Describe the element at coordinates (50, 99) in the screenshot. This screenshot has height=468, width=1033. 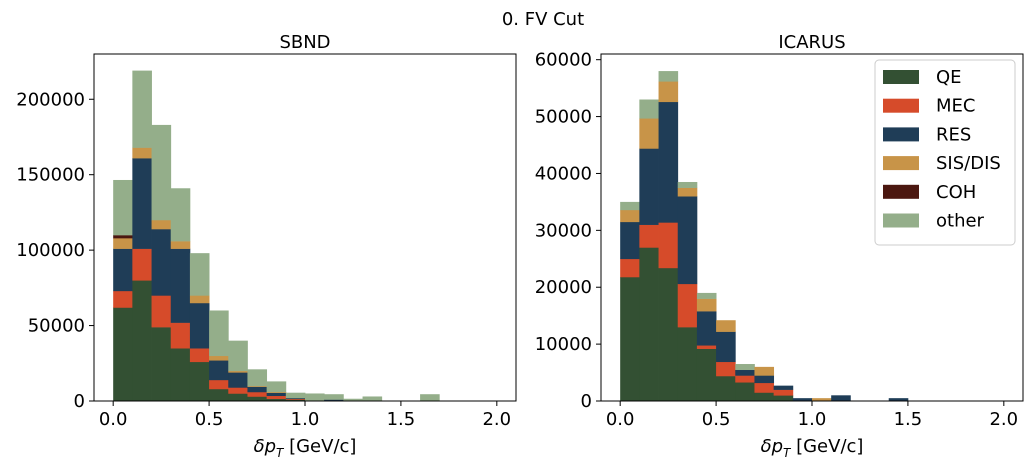
I see `sbnd-ytick-label: 200000` at that location.